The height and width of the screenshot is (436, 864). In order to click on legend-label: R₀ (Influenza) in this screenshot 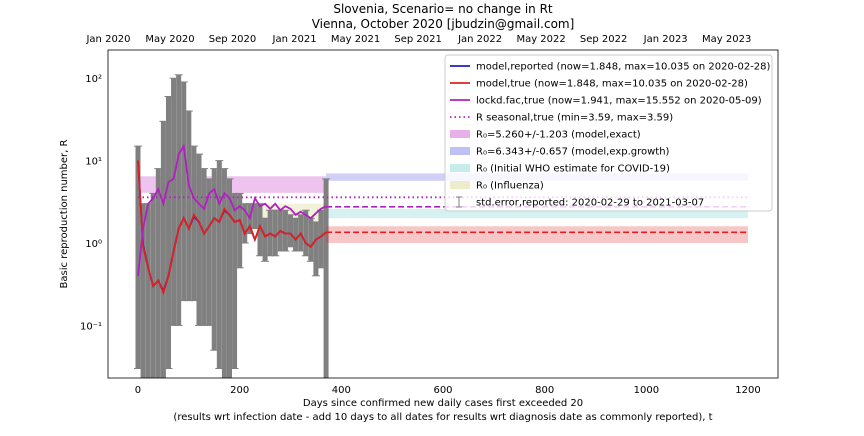, I will do `click(510, 186)`.